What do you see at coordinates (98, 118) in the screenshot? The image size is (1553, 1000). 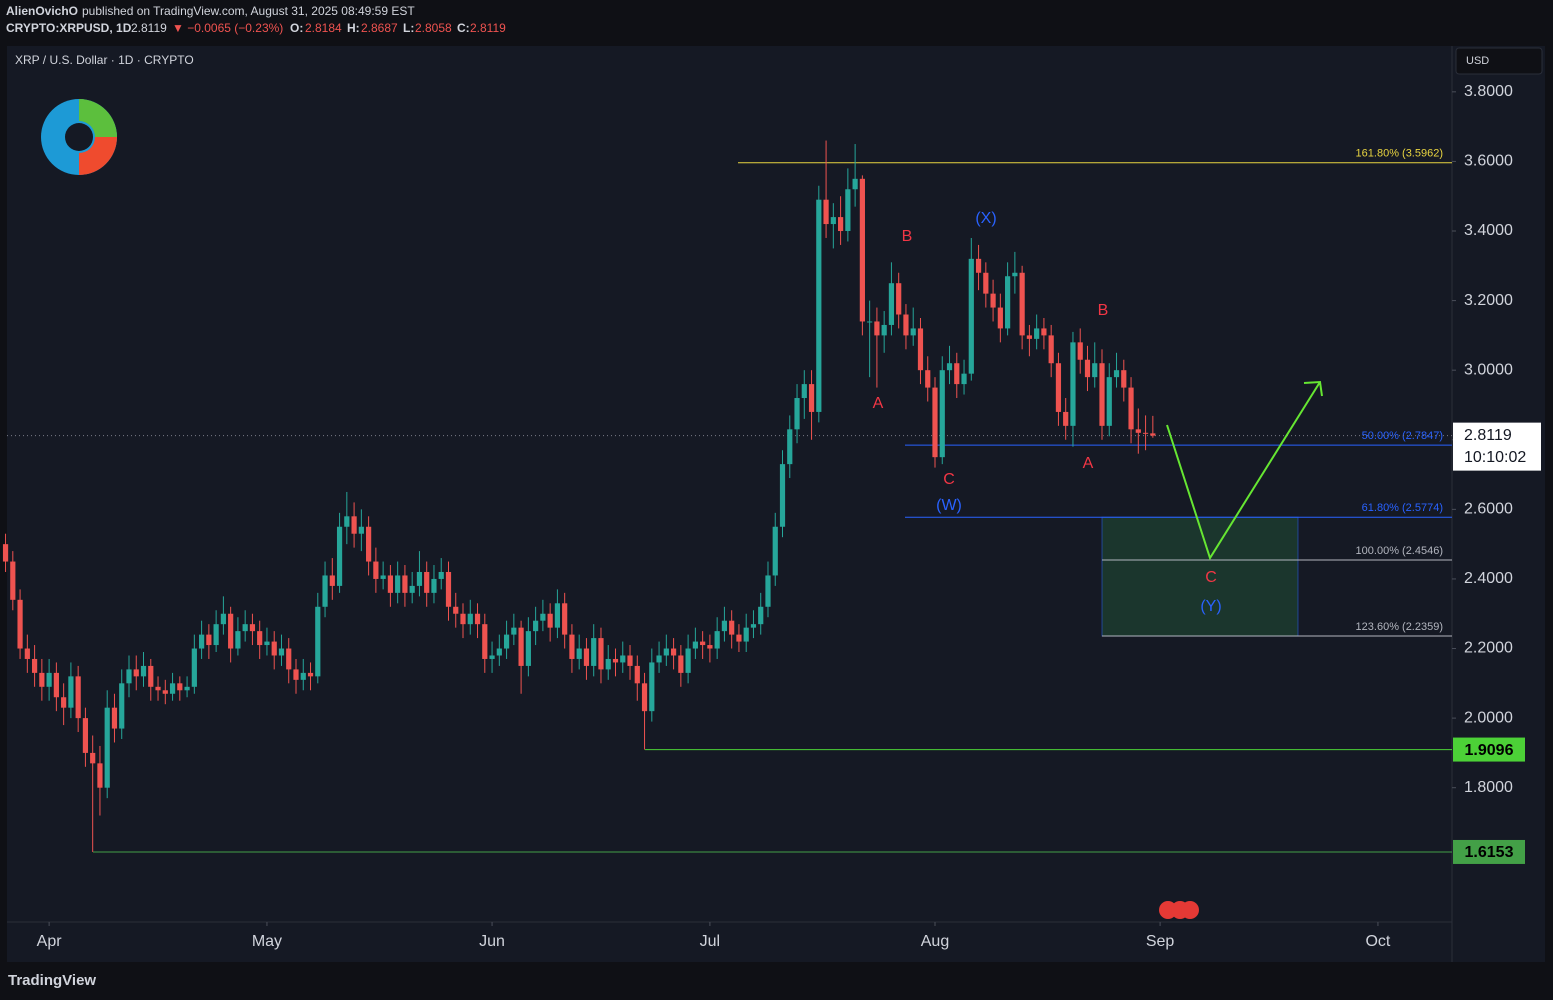 I see `logo-green` at bounding box center [98, 118].